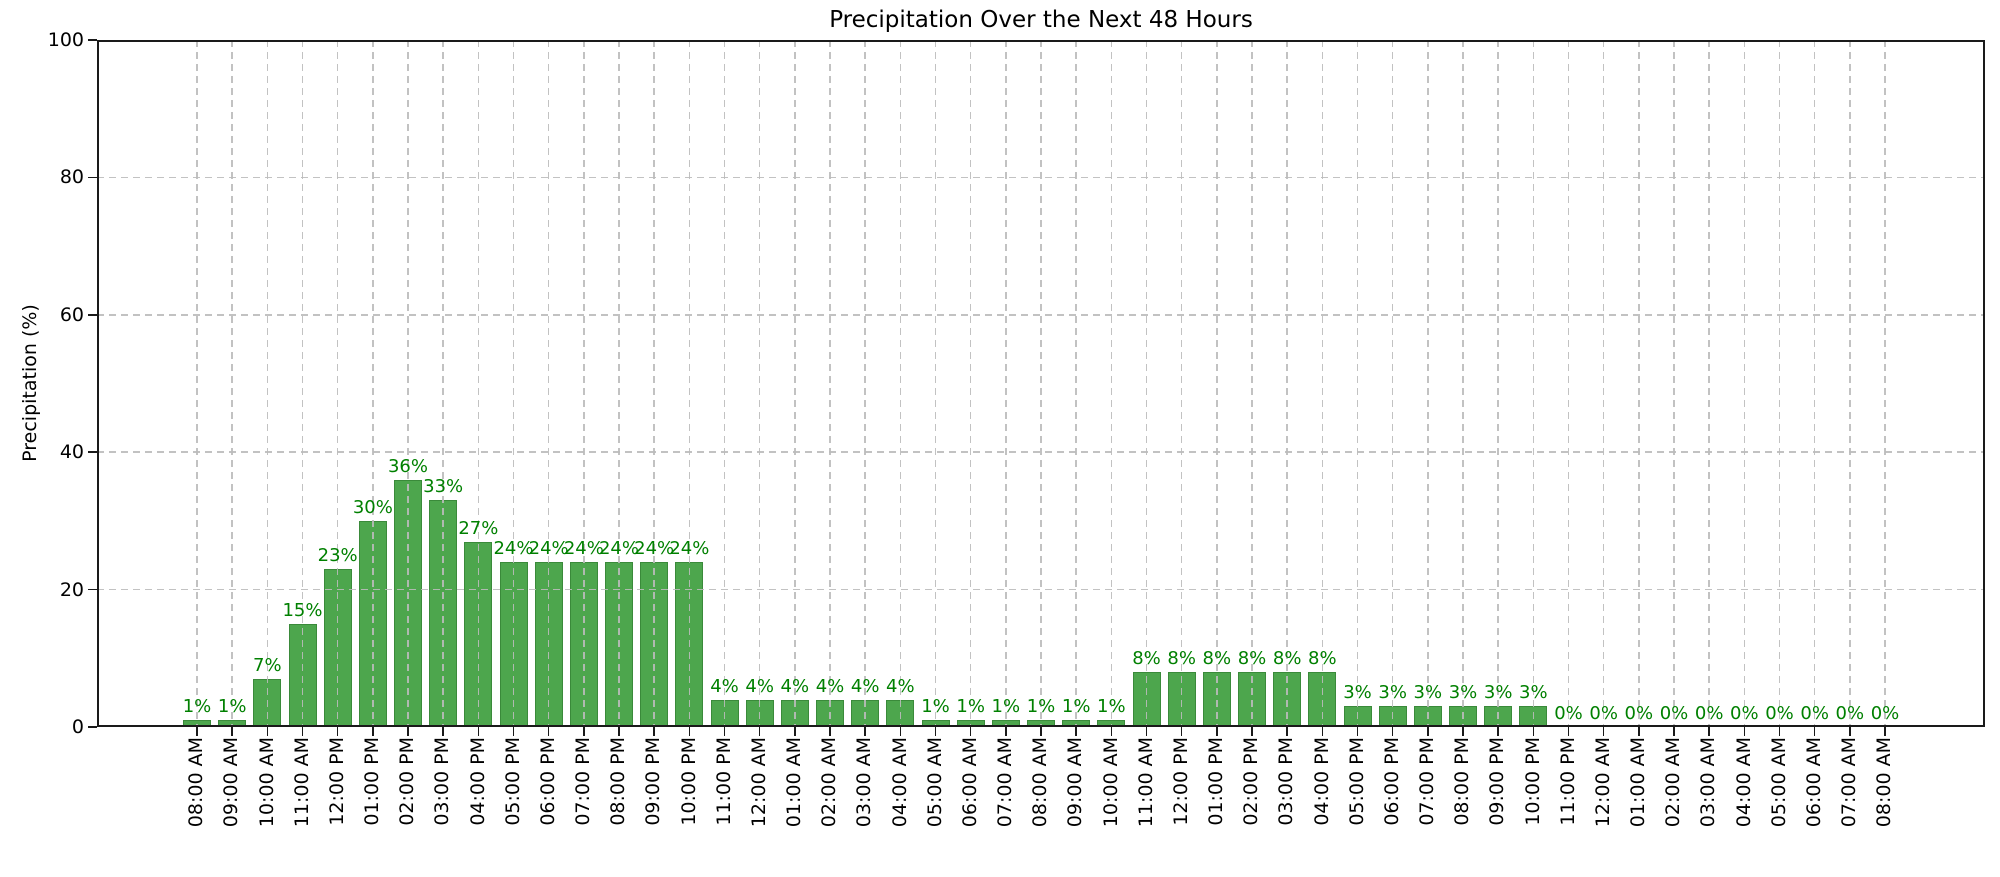  Describe the element at coordinates (478, 528) in the screenshot. I see `bar-value-label: 27%` at that location.